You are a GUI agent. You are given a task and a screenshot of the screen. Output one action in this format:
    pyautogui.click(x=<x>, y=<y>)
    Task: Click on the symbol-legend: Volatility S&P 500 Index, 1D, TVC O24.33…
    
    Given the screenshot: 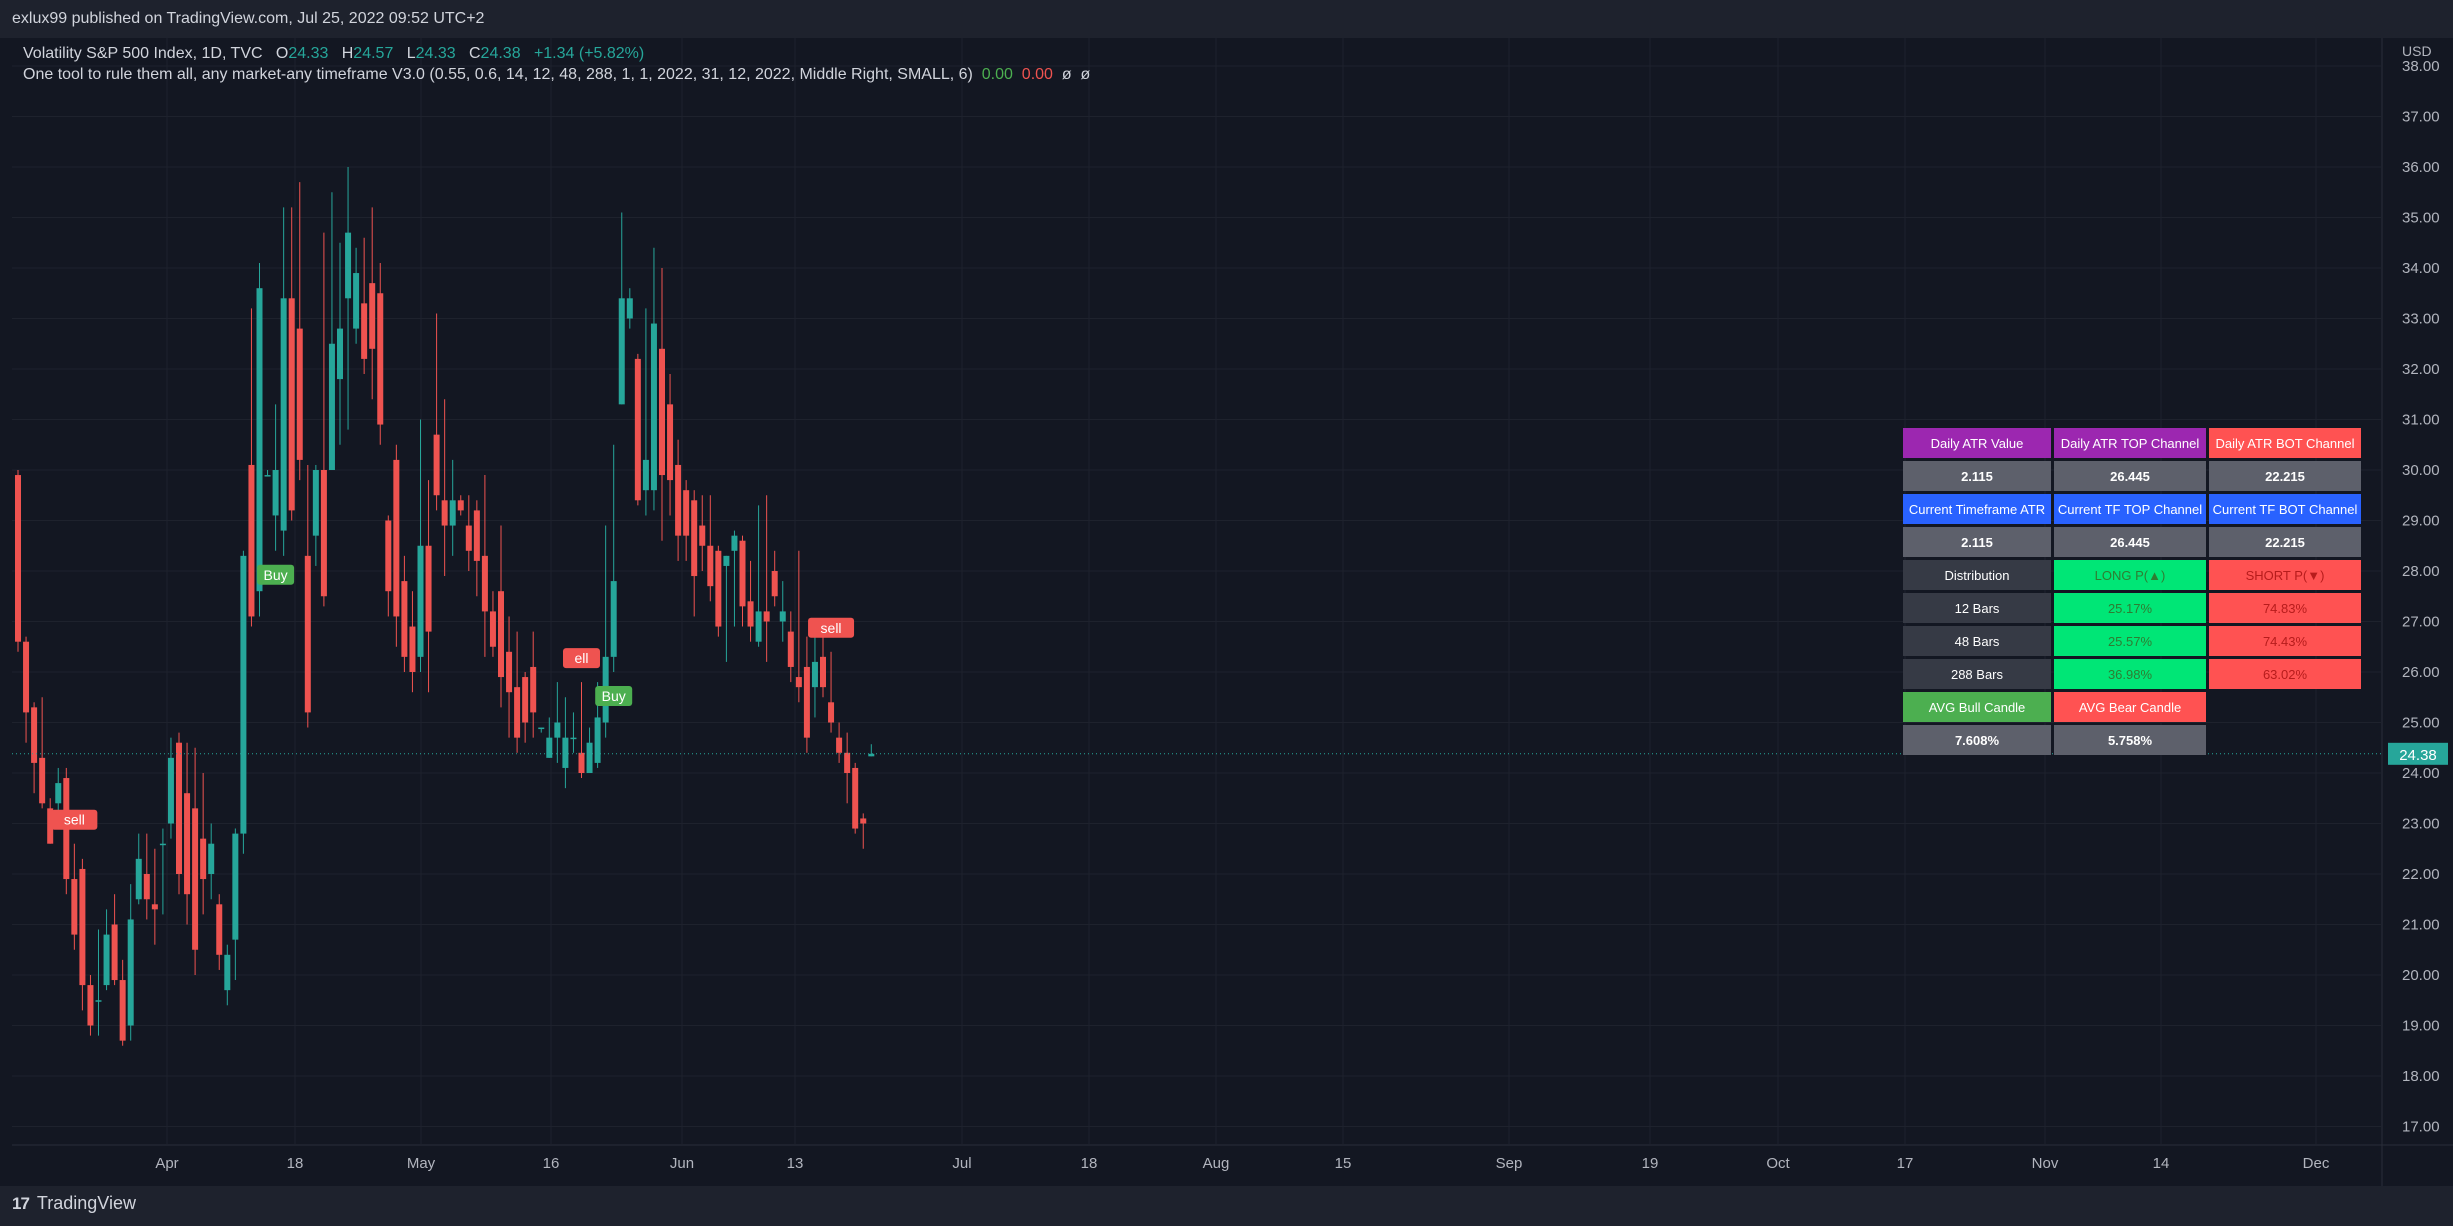 What is the action you would take?
    pyautogui.click(x=333, y=54)
    